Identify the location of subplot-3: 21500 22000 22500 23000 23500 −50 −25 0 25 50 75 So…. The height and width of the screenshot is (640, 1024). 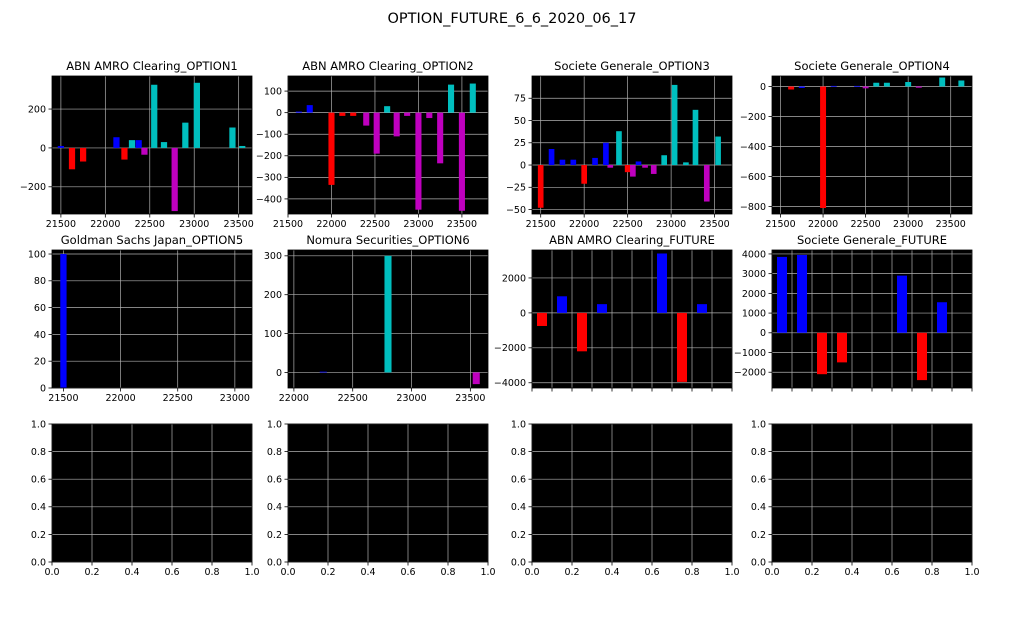
(619, 144).